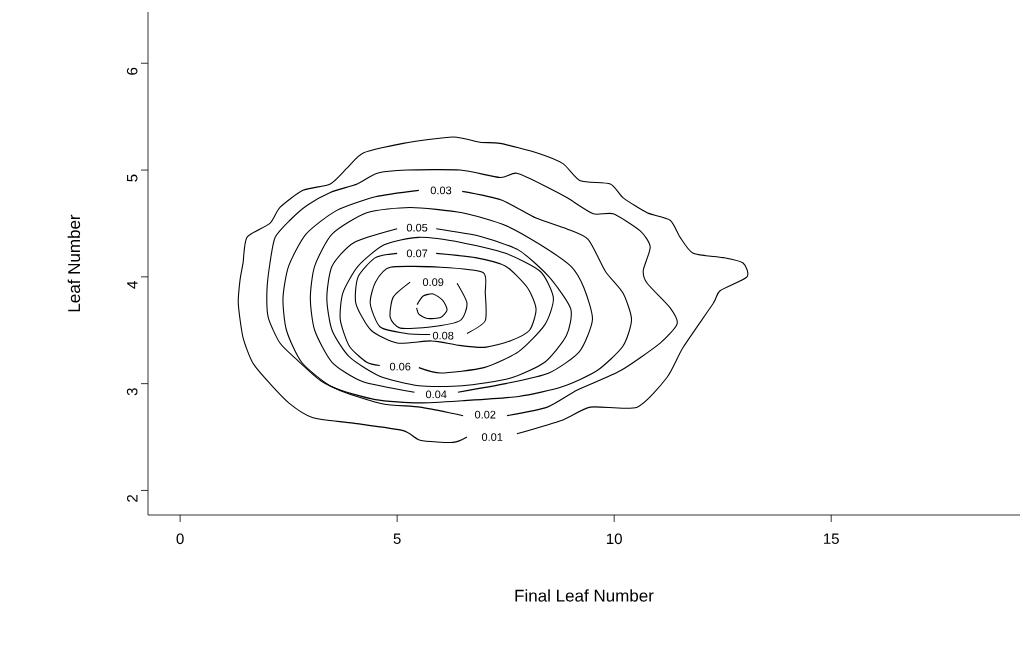  What do you see at coordinates (132, 178) in the screenshot?
I see `y-tick-label: 5` at bounding box center [132, 178].